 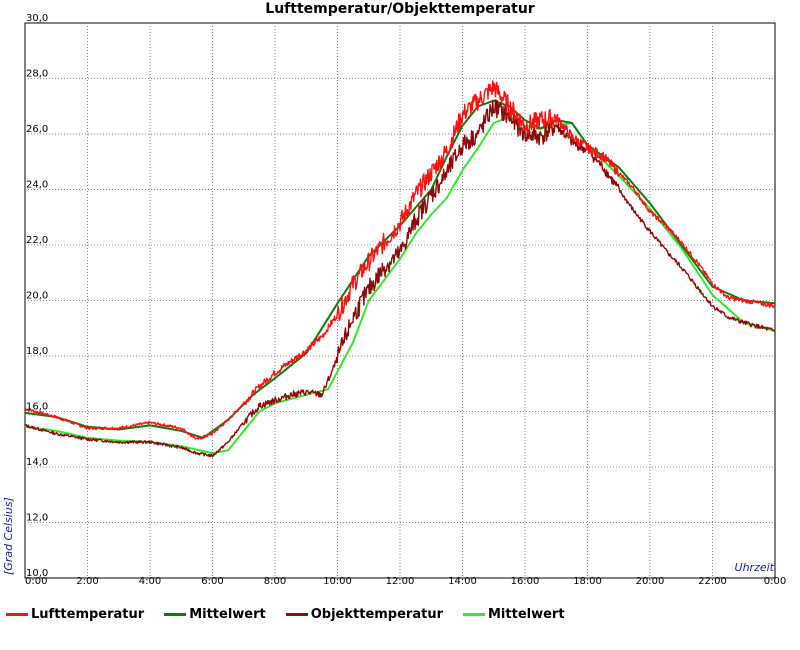 I want to click on legend-item-mittelwert-objekt: Mittelwert, so click(x=514, y=614).